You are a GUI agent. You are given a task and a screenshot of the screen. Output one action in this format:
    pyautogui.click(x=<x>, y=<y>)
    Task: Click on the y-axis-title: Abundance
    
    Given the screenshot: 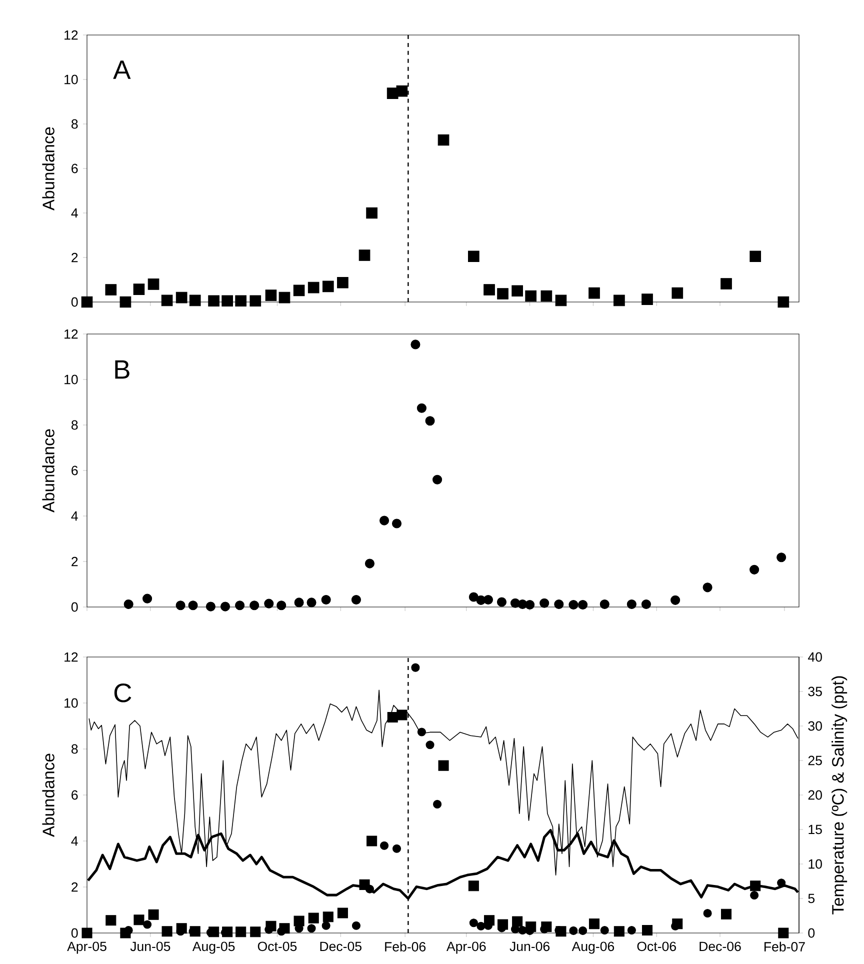 What is the action you would take?
    pyautogui.click(x=48, y=168)
    